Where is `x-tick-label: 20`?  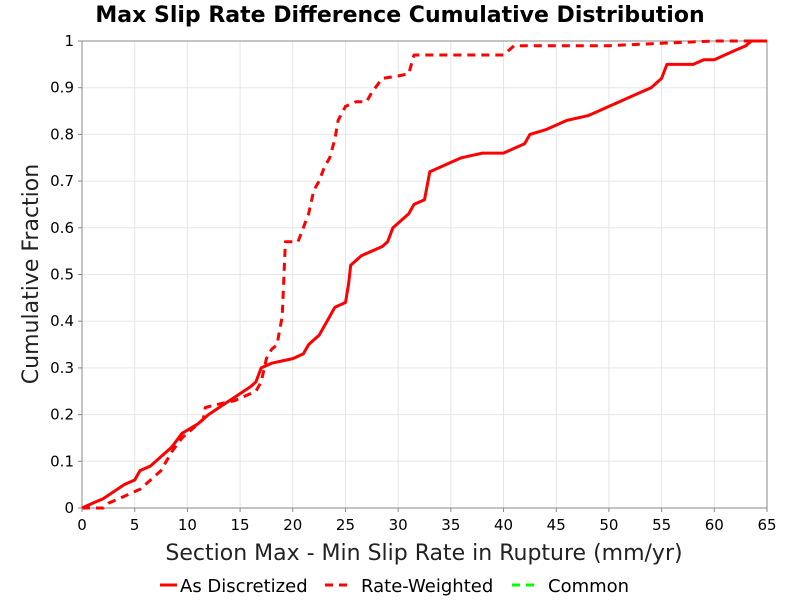 x-tick-label: 20 is located at coordinates (292, 525).